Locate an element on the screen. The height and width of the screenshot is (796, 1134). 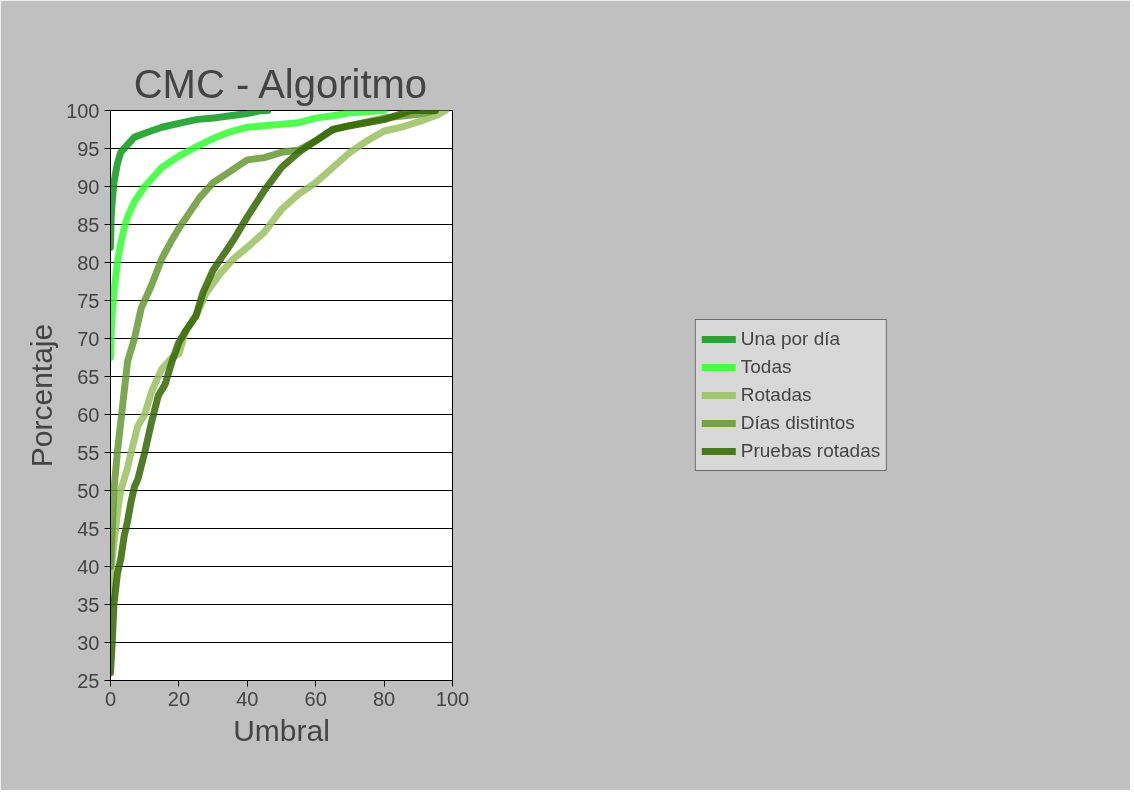
legend-label: Todas is located at coordinates (766, 367).